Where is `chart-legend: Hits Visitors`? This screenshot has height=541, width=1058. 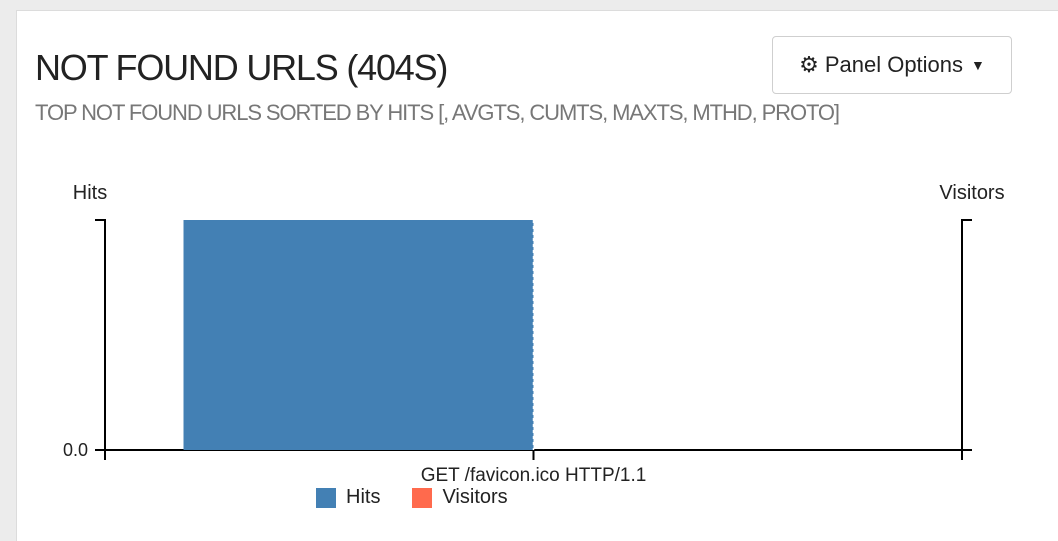
chart-legend: Hits Visitors is located at coordinates (428, 497).